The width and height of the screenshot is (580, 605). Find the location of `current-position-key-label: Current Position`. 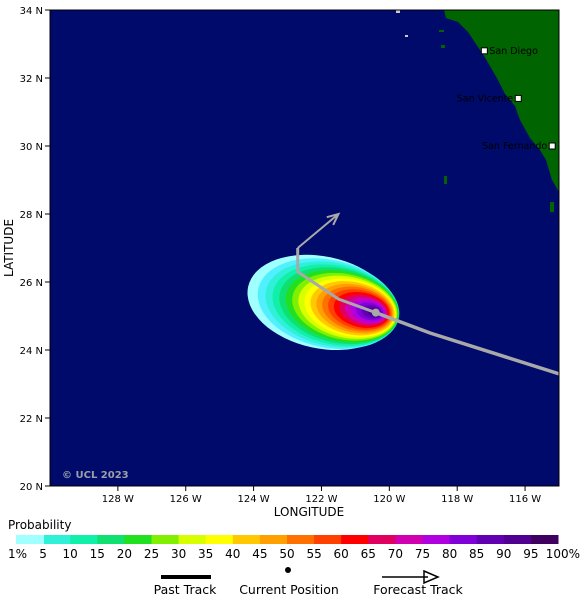

current-position-key-label: Current Position is located at coordinates (289, 589).